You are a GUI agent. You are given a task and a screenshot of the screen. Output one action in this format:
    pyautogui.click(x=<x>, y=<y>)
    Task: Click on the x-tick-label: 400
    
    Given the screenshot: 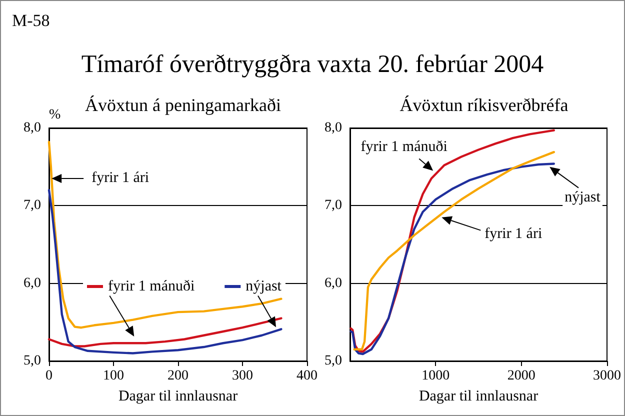 What is the action you would take?
    pyautogui.click(x=307, y=376)
    